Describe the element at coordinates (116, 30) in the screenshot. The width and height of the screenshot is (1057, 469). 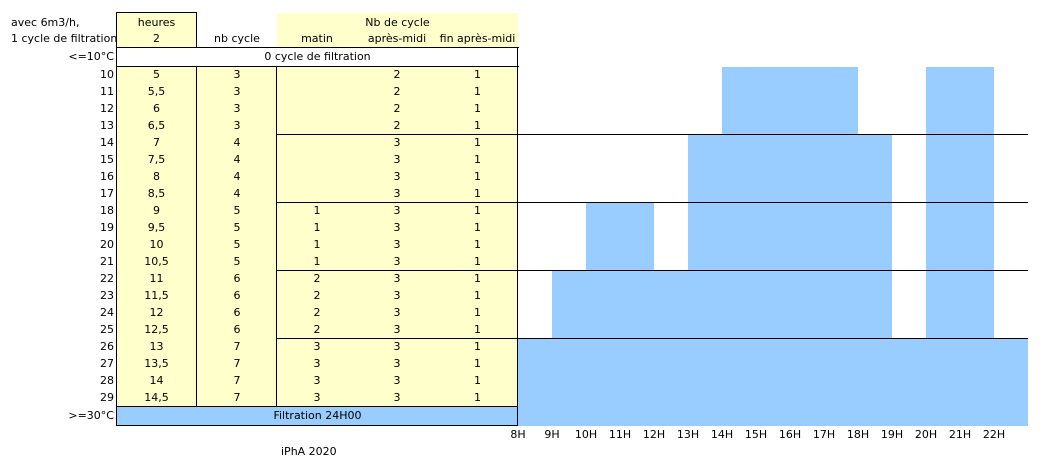
I see `heures-box-left` at that location.